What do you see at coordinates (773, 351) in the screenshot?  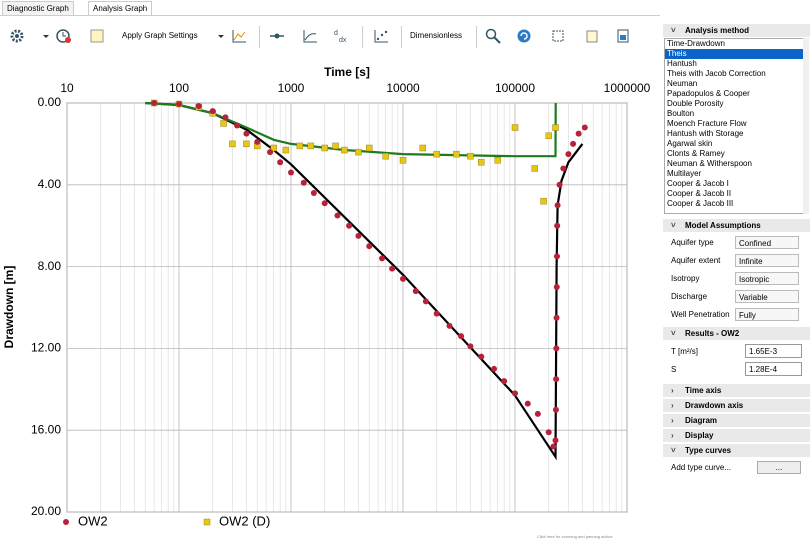 I see `result-value: 1.65E-3` at bounding box center [773, 351].